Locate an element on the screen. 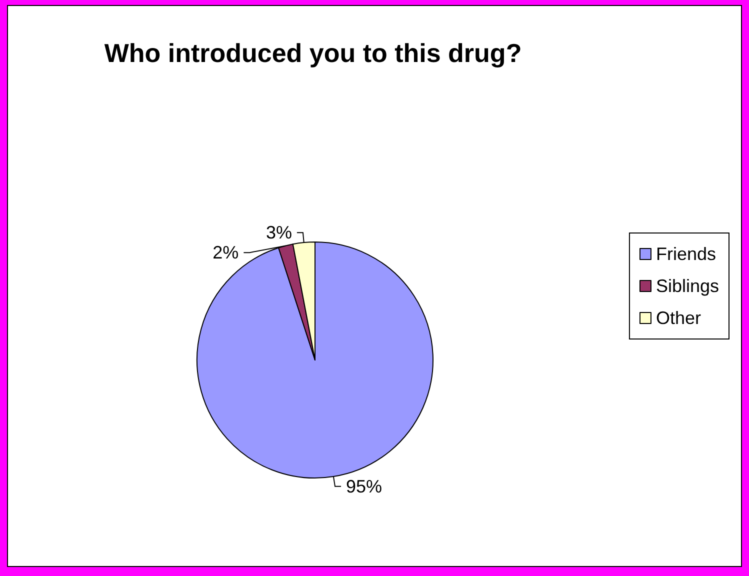  data-label: 2% is located at coordinates (225, 252).